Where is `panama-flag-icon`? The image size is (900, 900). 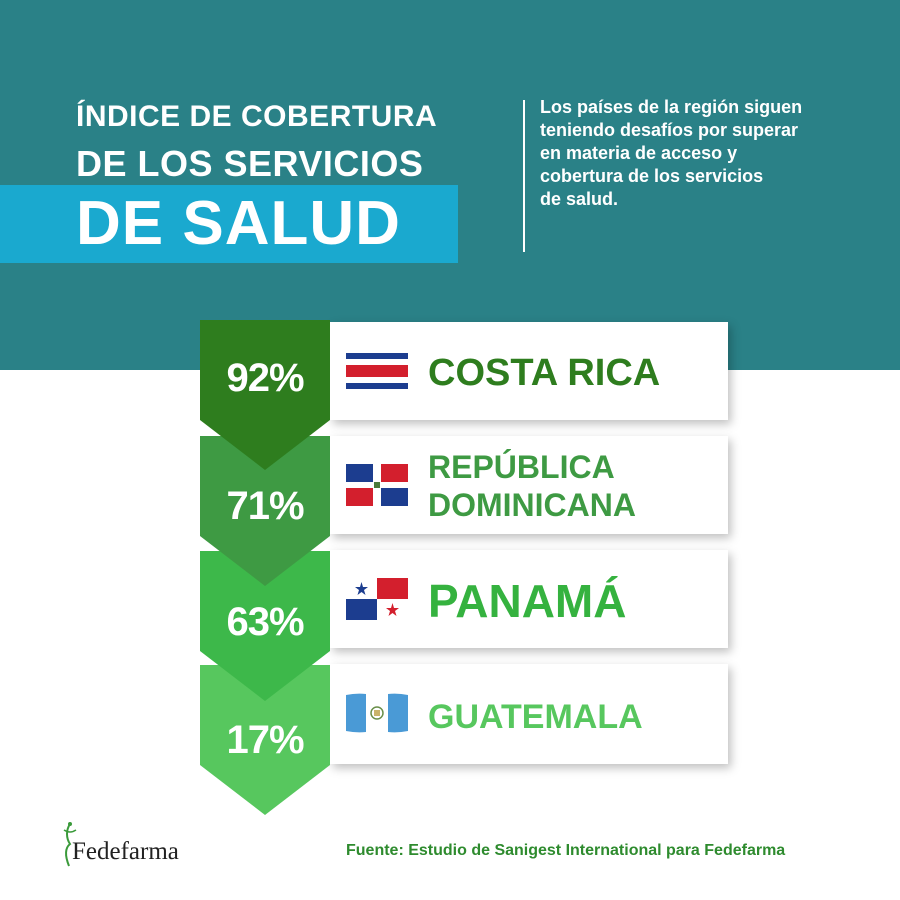
panama-flag-icon is located at coordinates (377, 599).